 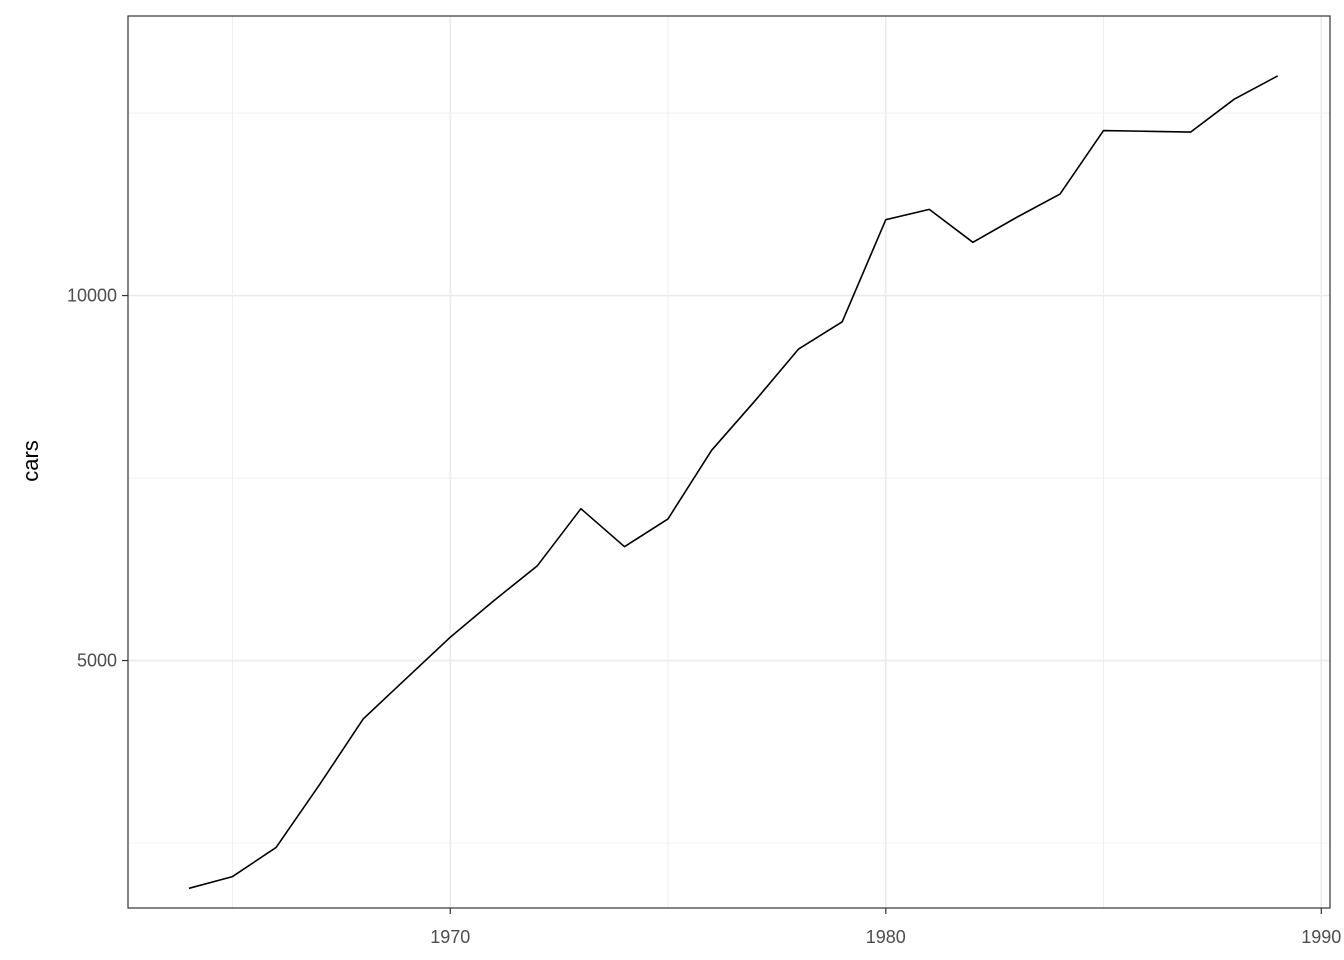 I want to click on x-tick-label: 1980, so click(x=886, y=937).